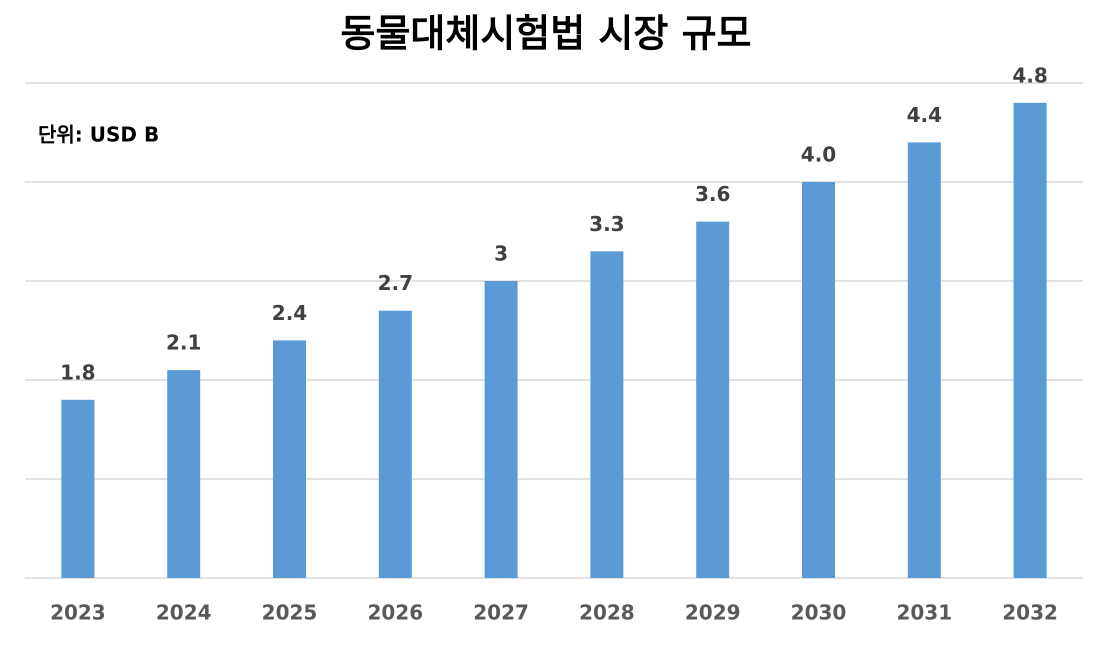 This screenshot has width=1093, height=649. I want to click on value-label: 4.4, so click(924, 115).